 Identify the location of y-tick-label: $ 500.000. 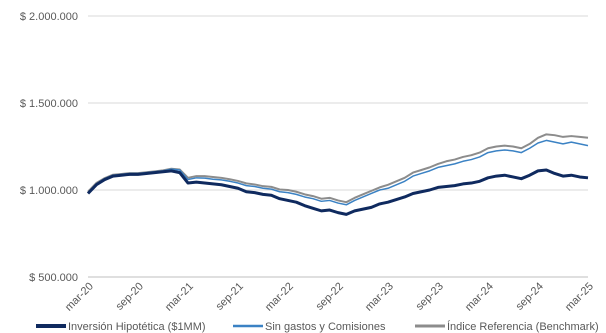
(53, 278).